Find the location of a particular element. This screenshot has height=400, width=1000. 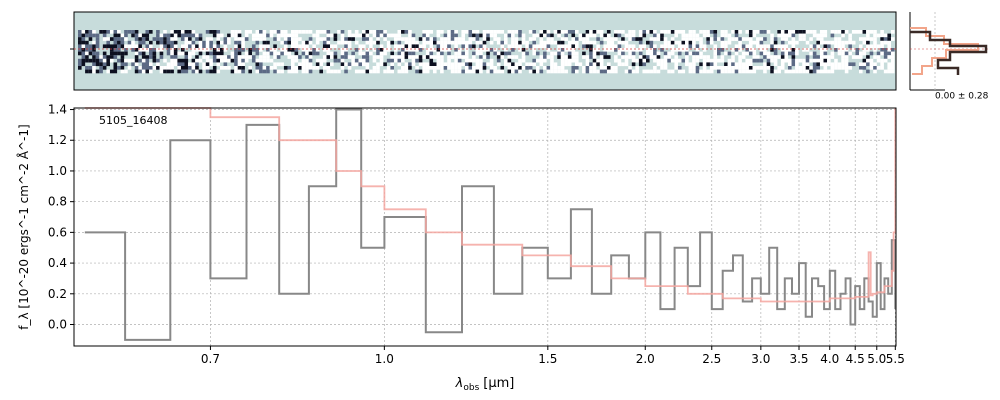

x-tick-label-7: 4.0 is located at coordinates (829, 359).